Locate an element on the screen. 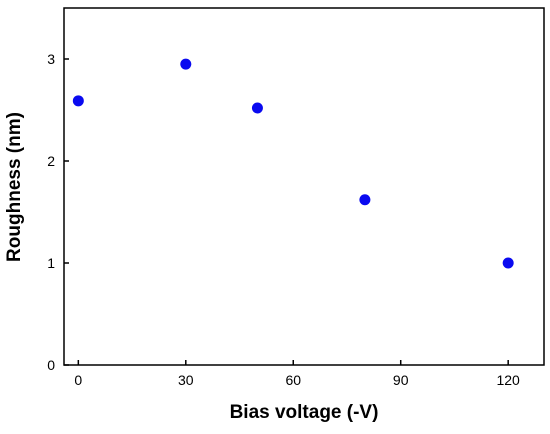  y-tick-label: 3 is located at coordinates (51, 59).